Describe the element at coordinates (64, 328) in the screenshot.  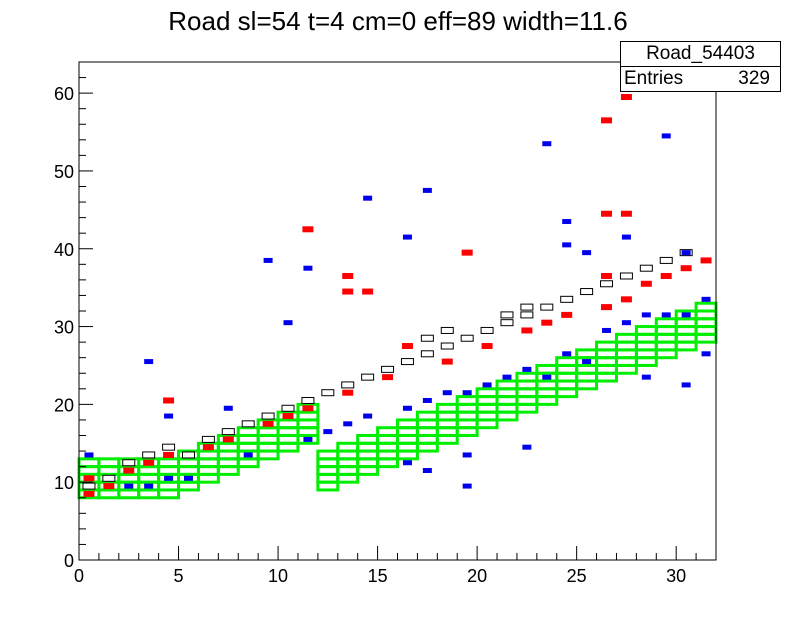
I see `y-tick-label: 30` at that location.